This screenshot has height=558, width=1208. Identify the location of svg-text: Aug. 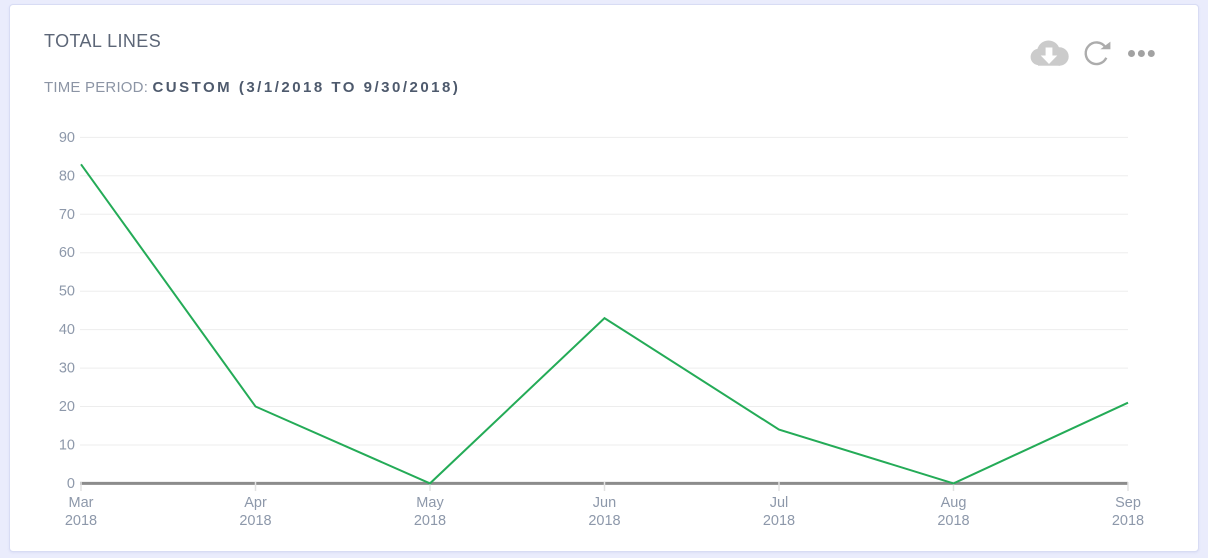
(954, 503).